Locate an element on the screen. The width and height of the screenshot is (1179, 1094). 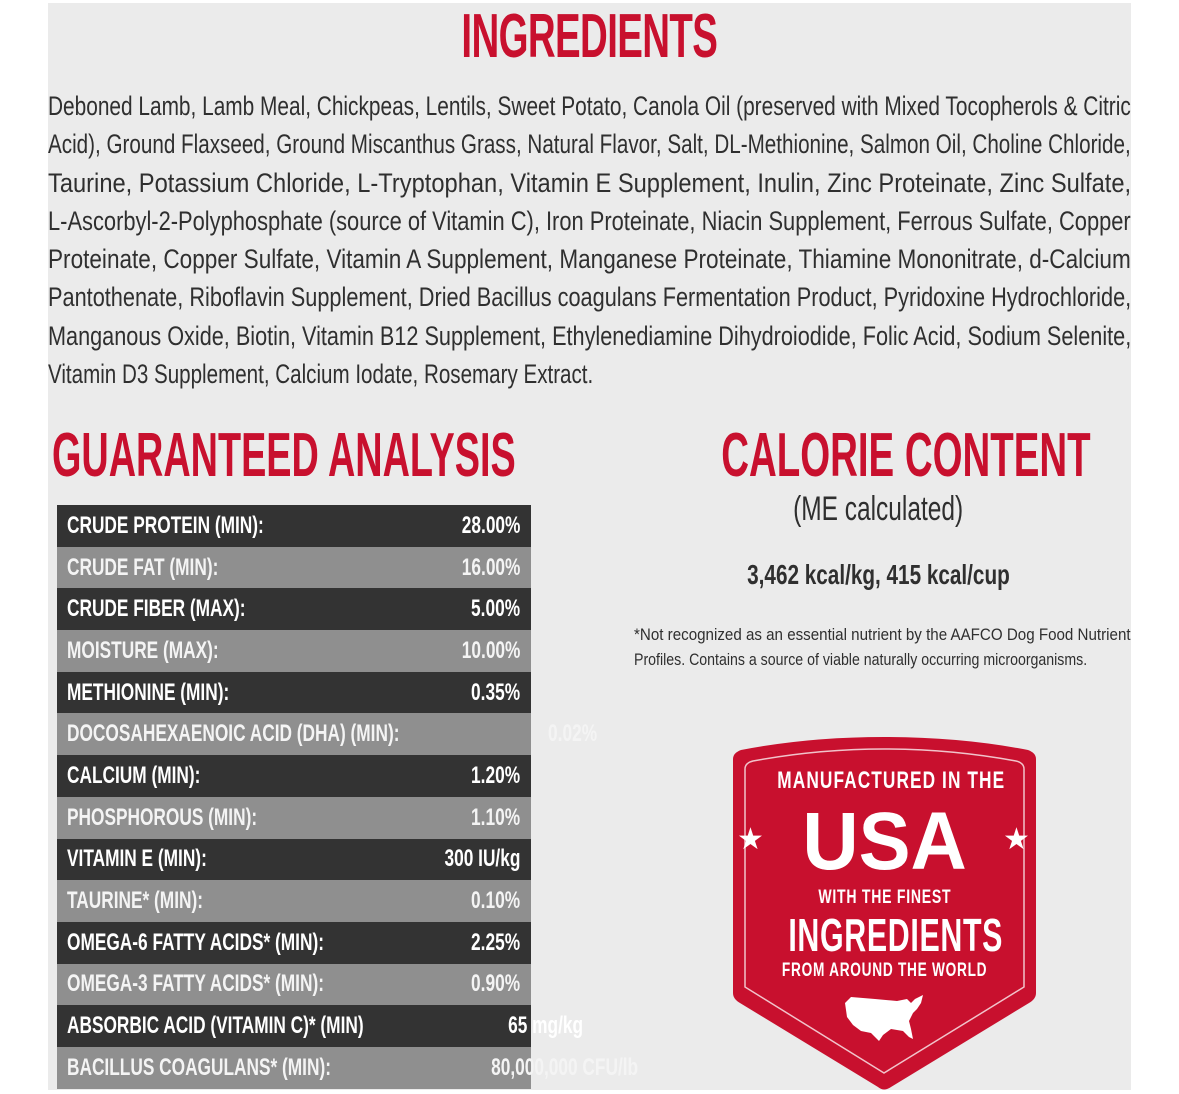
calorie-content-value-text: 3,462 kcal/kg, 415 kcal/cup is located at coordinates (878, 574).